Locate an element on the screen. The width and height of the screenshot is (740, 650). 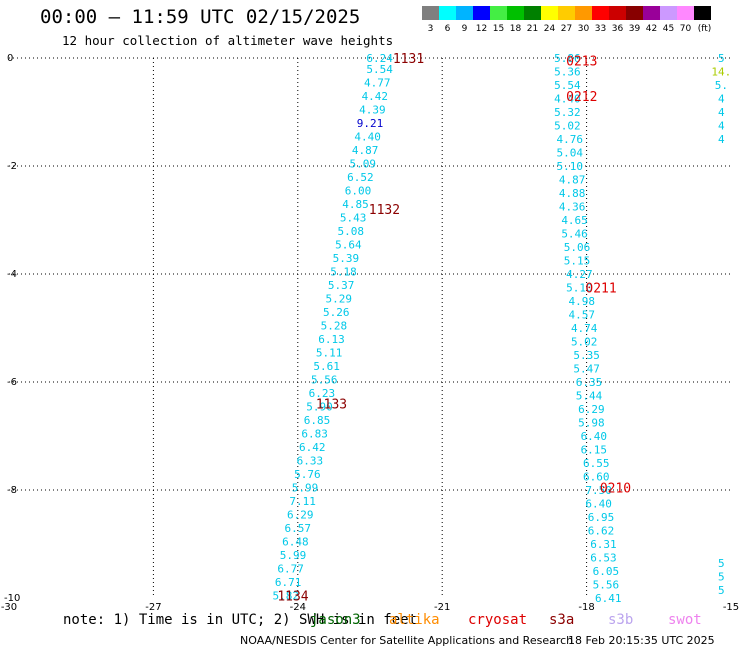
data-point-label: 5.61 is located at coordinates (326, 366).